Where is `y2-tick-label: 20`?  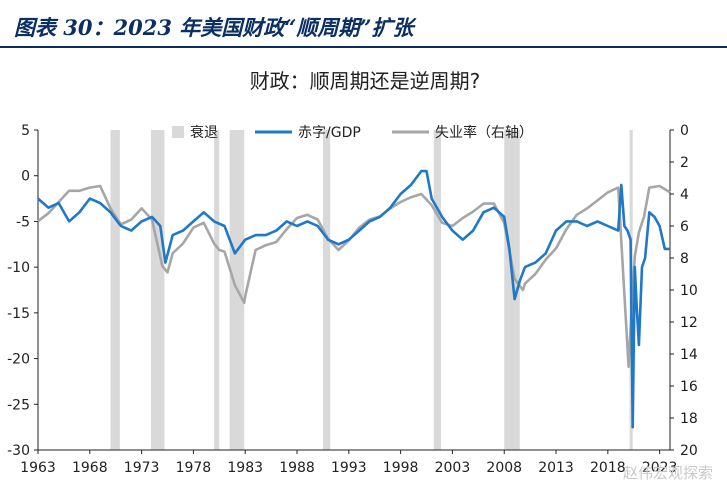
y2-tick-label: 20 is located at coordinates (689, 451).